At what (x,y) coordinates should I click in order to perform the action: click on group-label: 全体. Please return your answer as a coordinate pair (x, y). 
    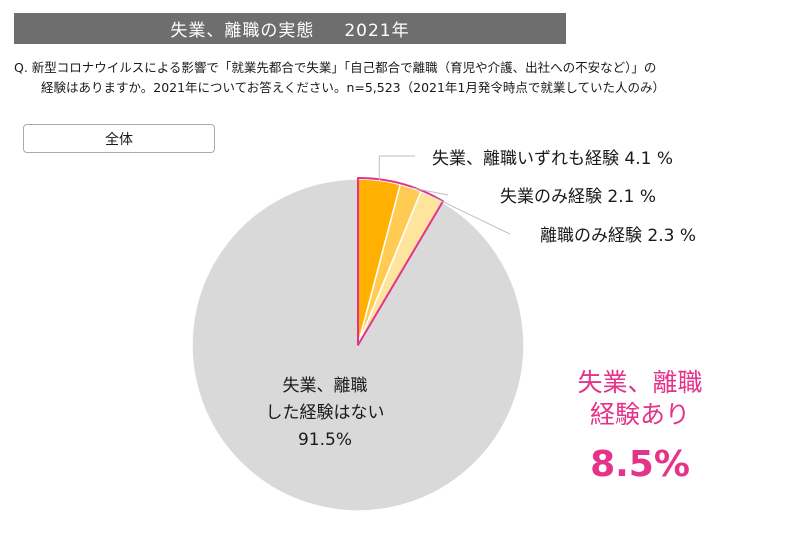
    Looking at the image, I should click on (119, 139).